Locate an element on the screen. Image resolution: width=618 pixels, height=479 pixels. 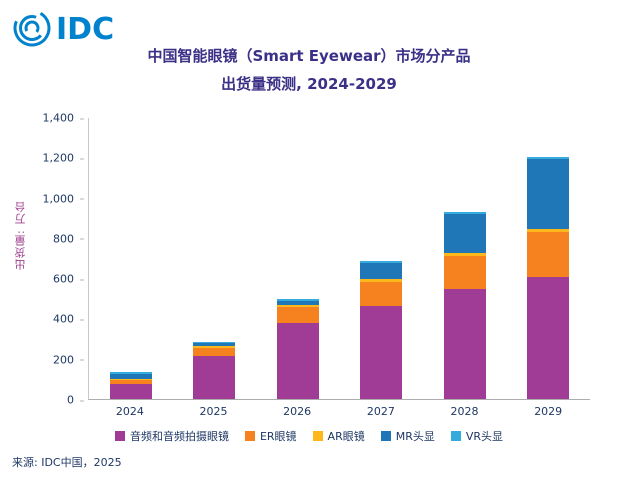
legend-label: VR头显 is located at coordinates (484, 436).